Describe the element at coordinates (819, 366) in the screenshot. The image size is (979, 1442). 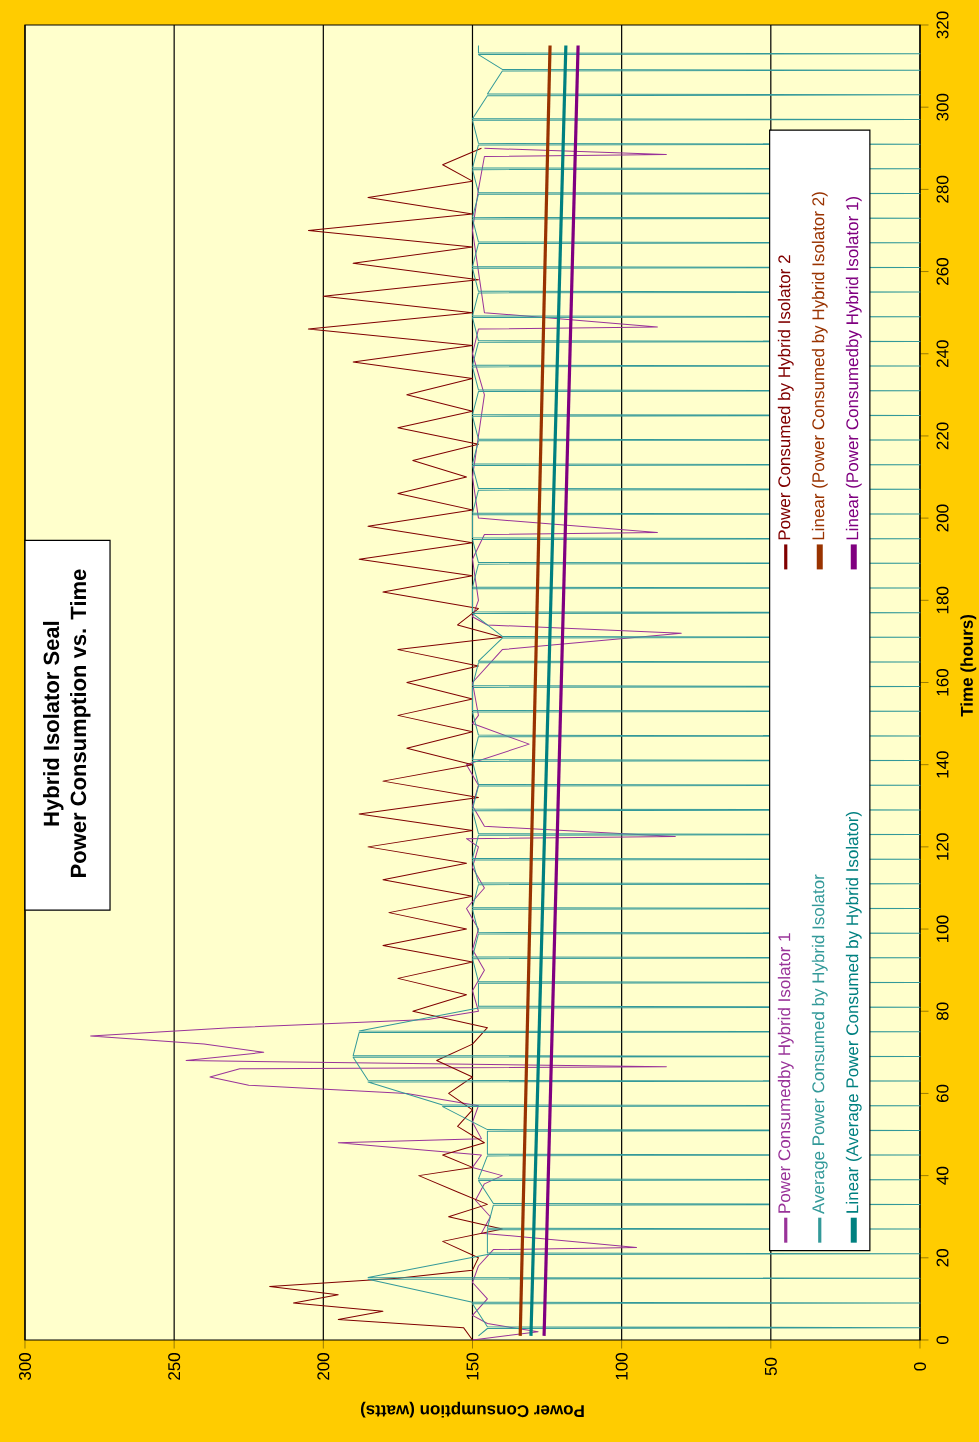
I see `text: Linear (Power Consumed by Hybrid Isolator 2)` at that location.